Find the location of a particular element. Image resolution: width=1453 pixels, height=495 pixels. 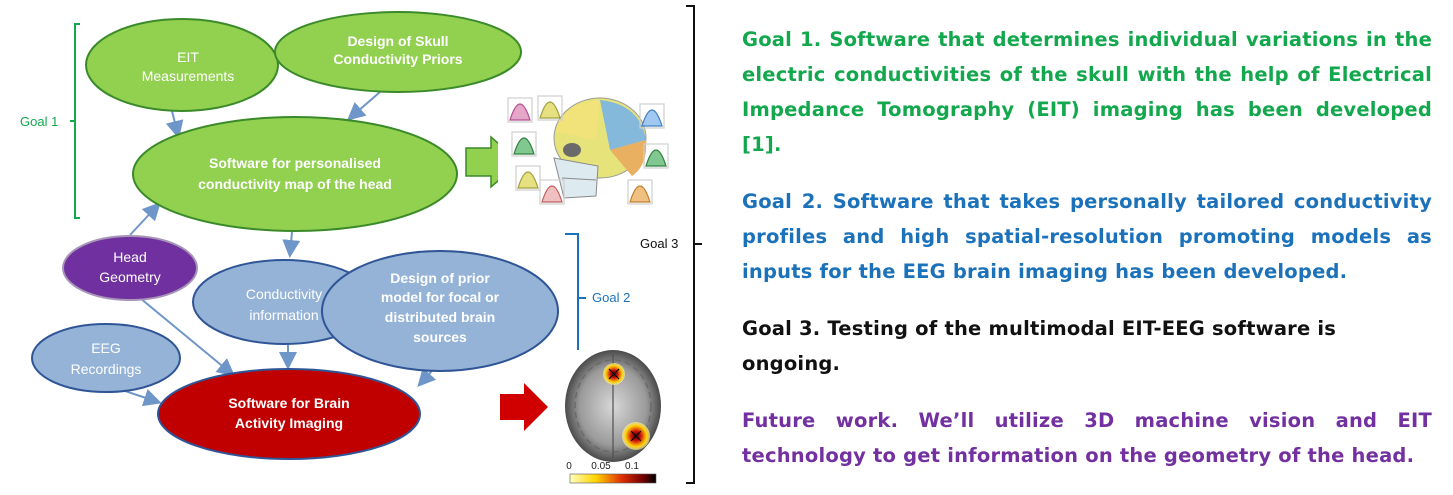

brain-activity-image is located at coordinates (614, 406).